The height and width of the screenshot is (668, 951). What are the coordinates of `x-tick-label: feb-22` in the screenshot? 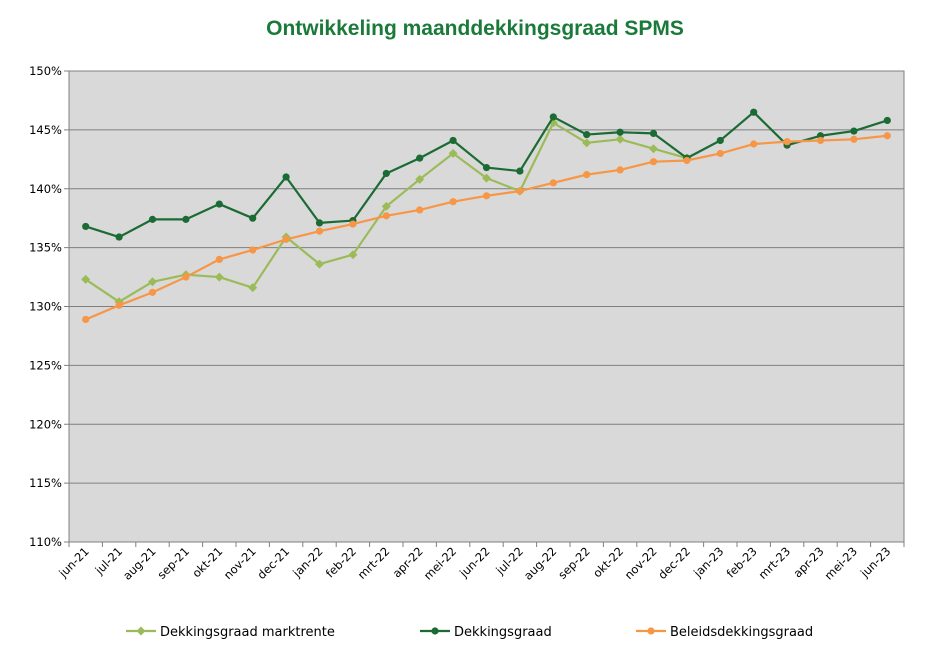 It's located at (341, 562).